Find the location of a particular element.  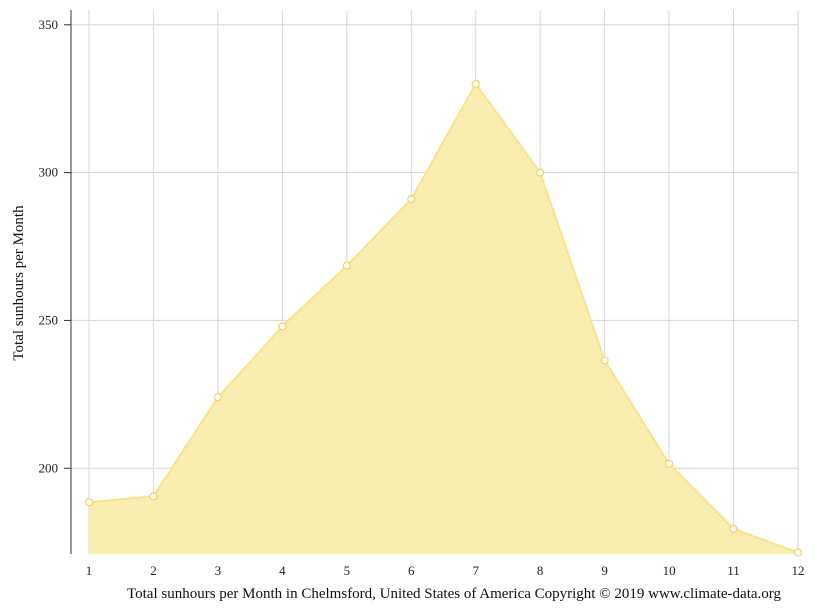

x-tick-labels: 1 2 3 4 5 6 7 8 9 10 11 12 is located at coordinates (445, 570).